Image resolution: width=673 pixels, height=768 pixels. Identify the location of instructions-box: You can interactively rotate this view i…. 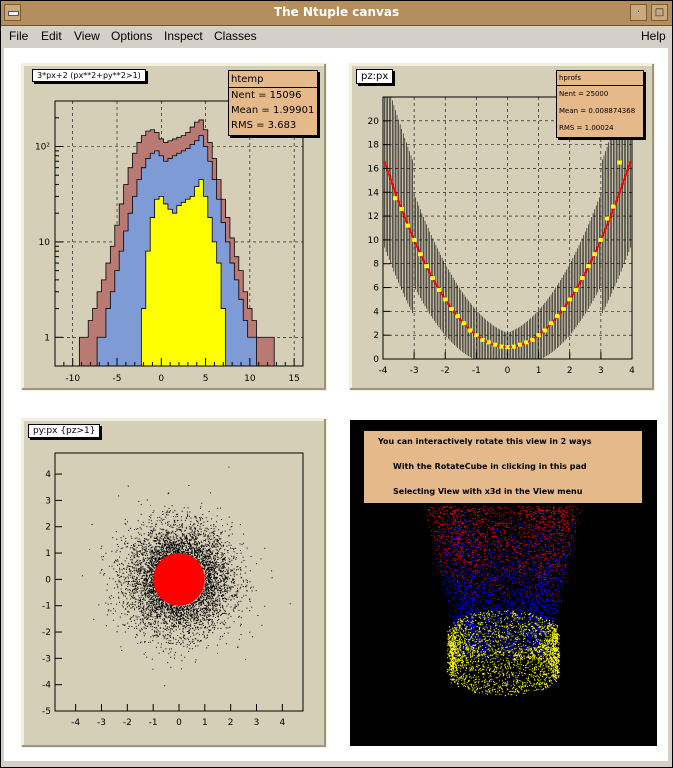
(503, 467).